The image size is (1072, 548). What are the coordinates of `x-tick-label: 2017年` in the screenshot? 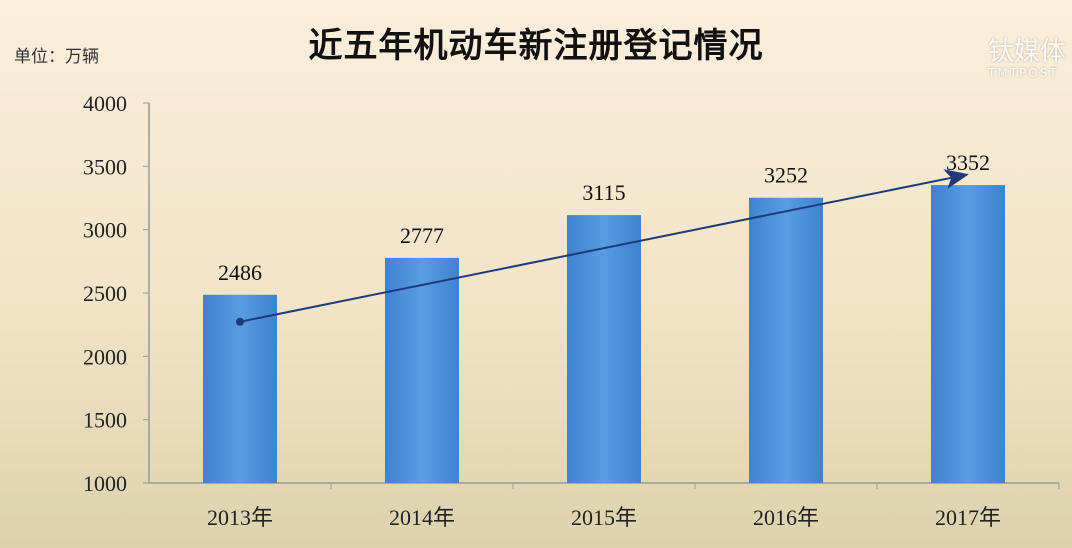 It's located at (968, 517).